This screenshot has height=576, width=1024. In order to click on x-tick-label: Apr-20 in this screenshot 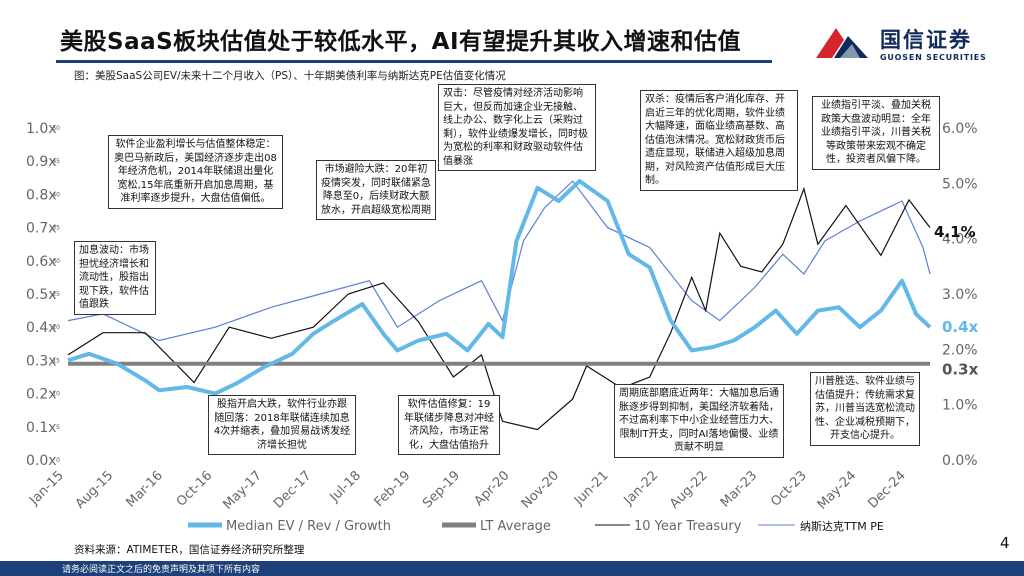, I will do `click(492, 488)`.